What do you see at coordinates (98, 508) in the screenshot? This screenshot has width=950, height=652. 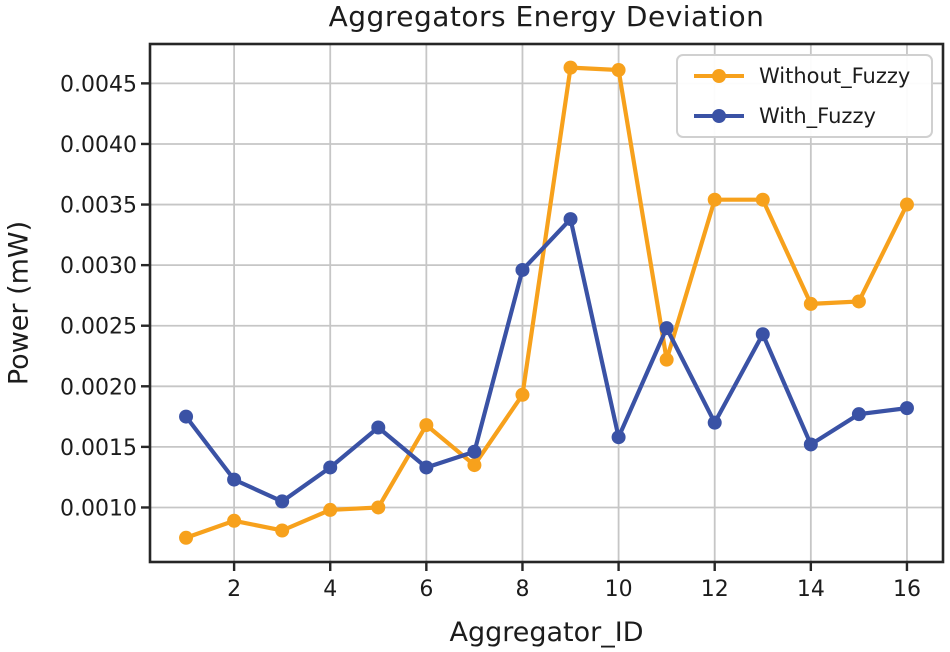 I see `y-tick-label: 0.0010` at bounding box center [98, 508].